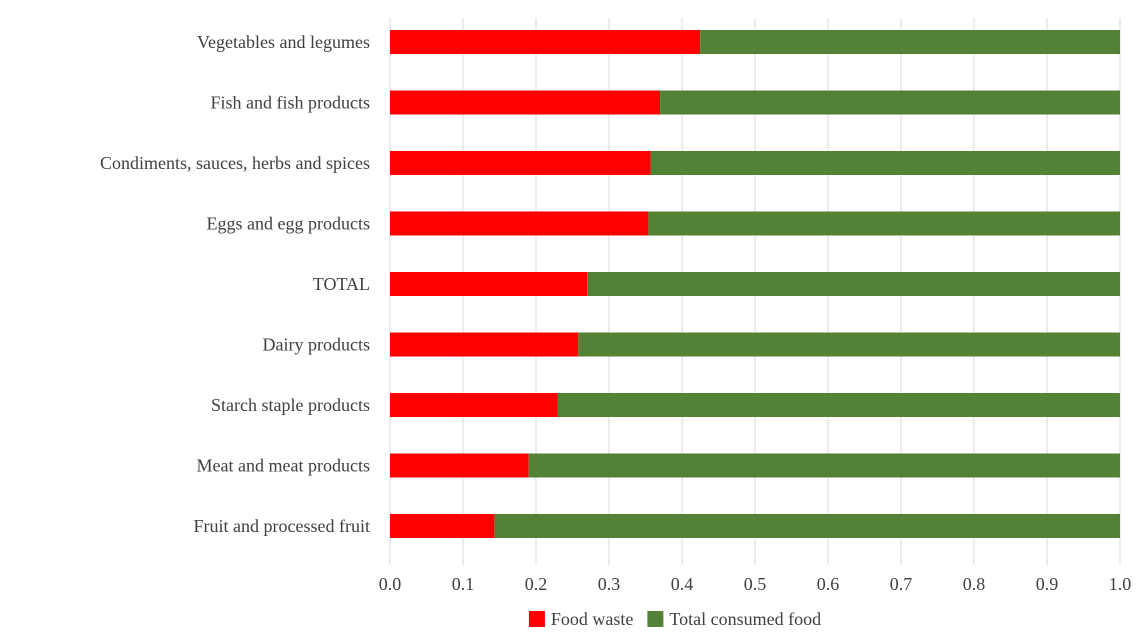 The image size is (1137, 640). Describe the element at coordinates (682, 584) in the screenshot. I see `x-tick-label-4: 0.4` at that location.